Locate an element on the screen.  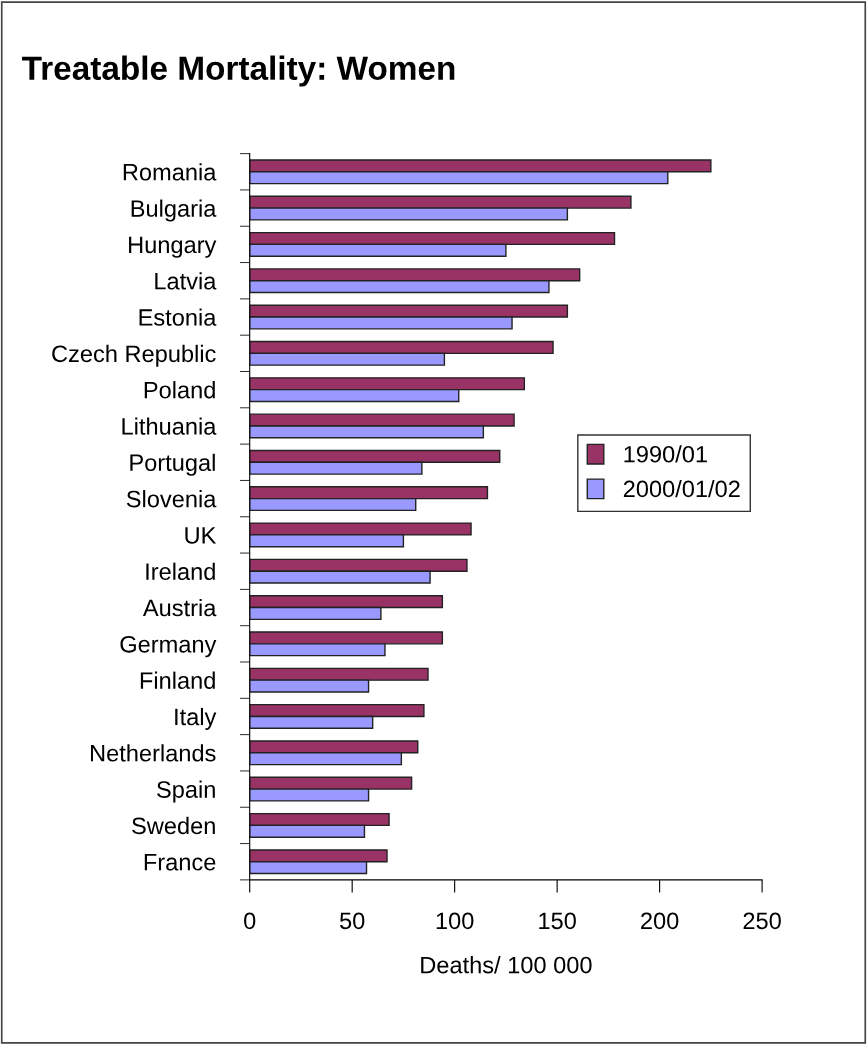
x-tick-label: 150 is located at coordinates (557, 921).